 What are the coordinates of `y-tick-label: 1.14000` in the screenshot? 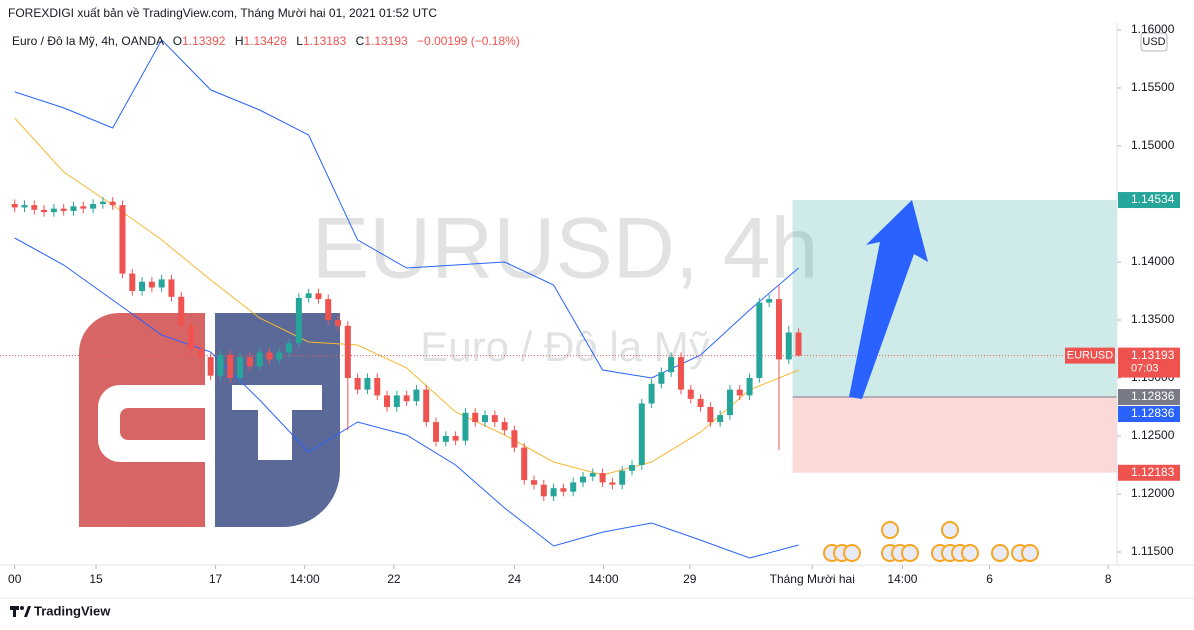 It's located at (1153, 261).